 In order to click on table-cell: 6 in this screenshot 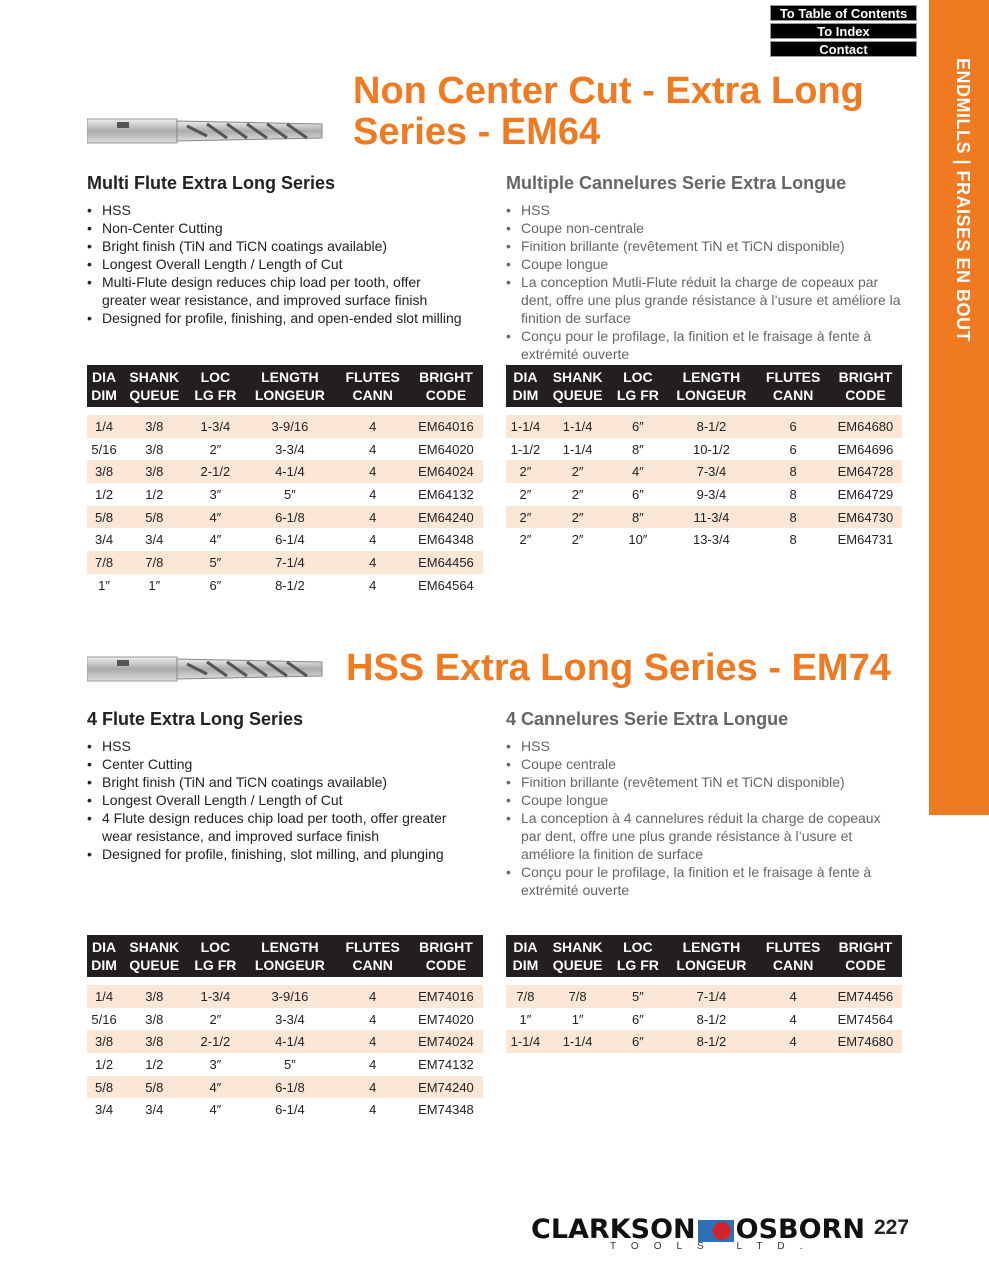, I will do `click(793, 449)`.